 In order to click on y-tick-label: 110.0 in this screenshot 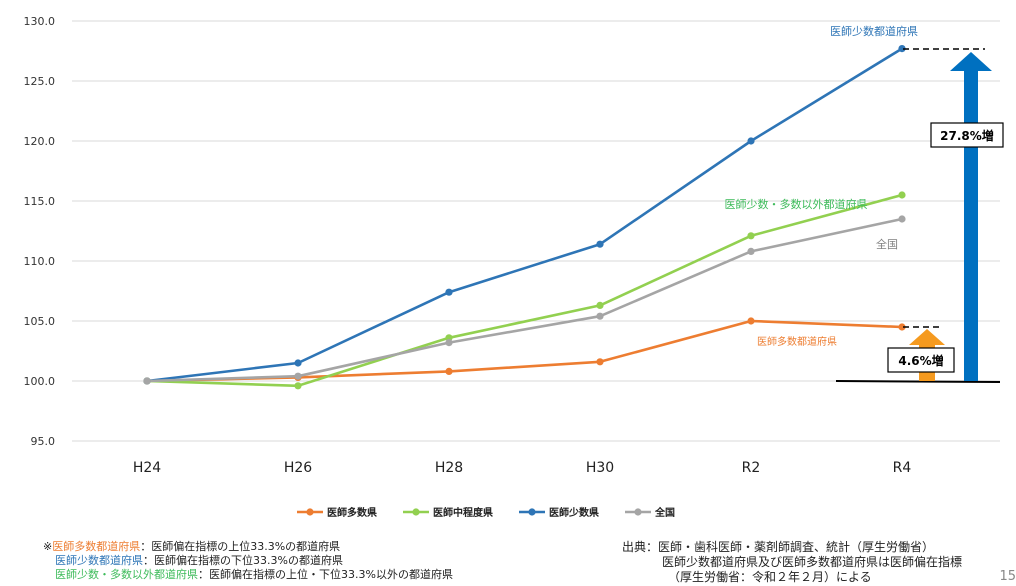, I will do `click(40, 261)`.